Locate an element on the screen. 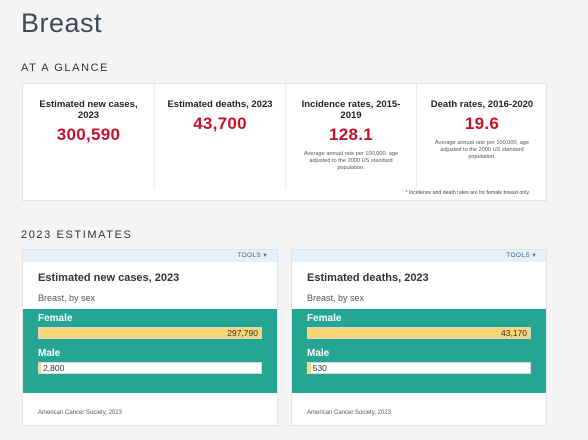  bar-track-female: 43,170 is located at coordinates (419, 333).